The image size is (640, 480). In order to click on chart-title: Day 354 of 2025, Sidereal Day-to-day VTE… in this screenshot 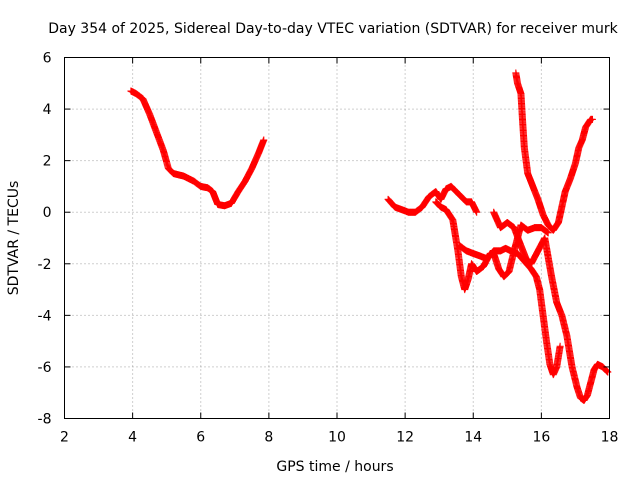, I will do `click(333, 29)`.